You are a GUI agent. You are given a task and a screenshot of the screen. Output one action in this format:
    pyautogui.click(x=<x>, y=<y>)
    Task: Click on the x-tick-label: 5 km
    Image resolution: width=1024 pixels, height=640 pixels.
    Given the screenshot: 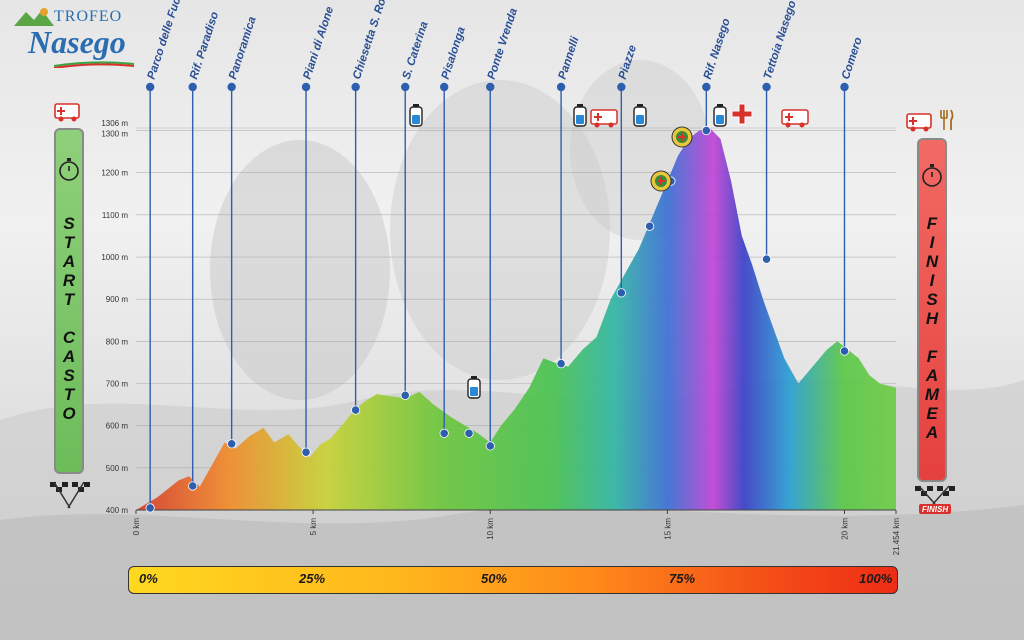 What is the action you would take?
    pyautogui.click(x=313, y=527)
    